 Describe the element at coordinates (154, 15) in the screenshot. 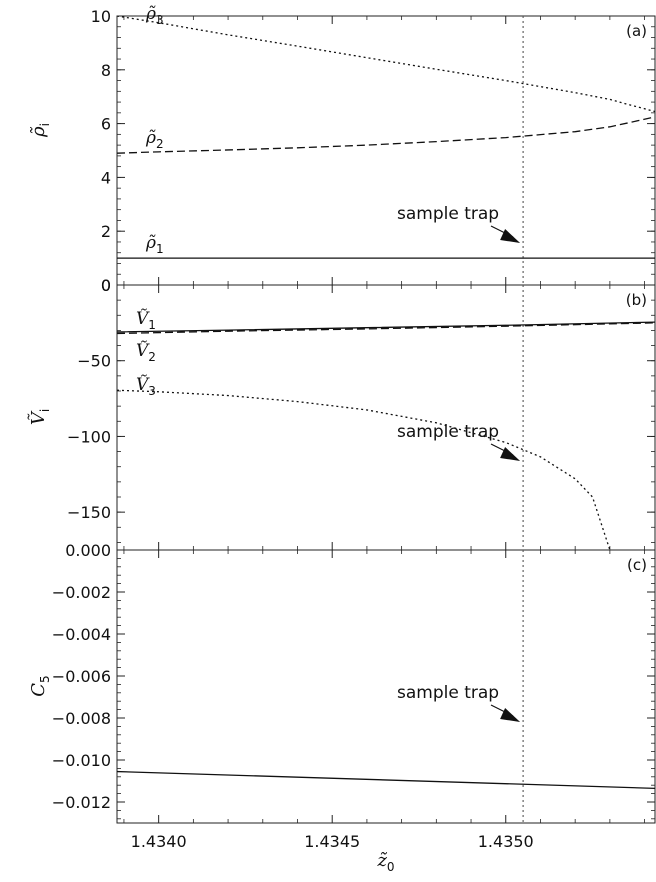

I see `series-label: ρ̃3` at that location.